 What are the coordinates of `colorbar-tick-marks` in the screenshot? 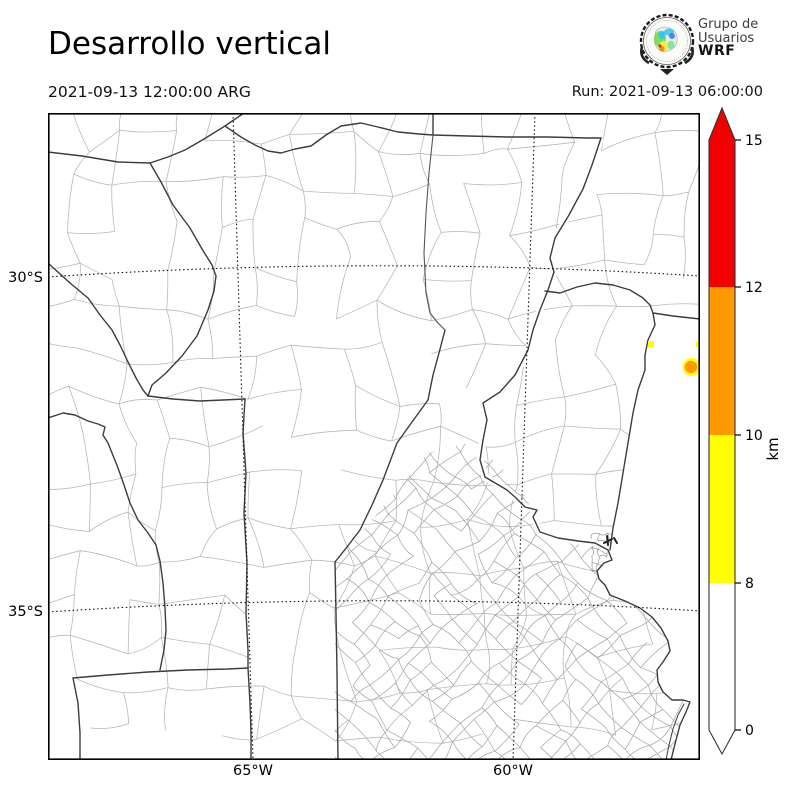 It's located at (738, 435).